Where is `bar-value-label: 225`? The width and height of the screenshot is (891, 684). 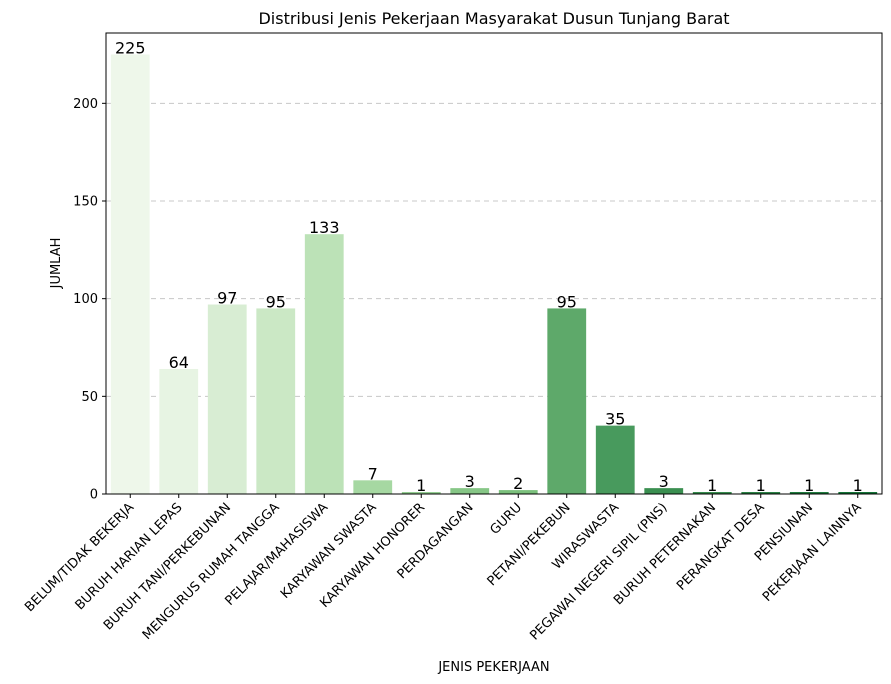
bar-value-label: 225 is located at coordinates (130, 47).